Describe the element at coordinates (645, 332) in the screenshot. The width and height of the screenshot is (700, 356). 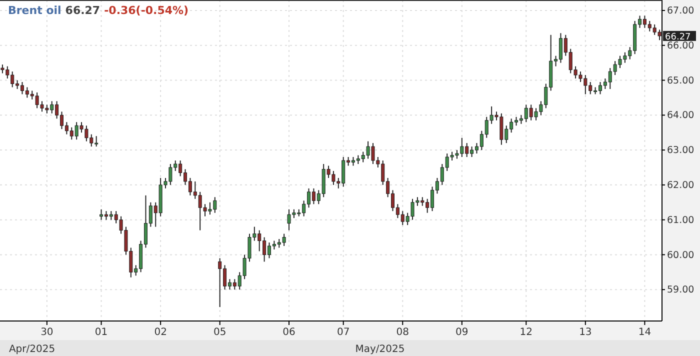
I see `x-tick-label: 14` at that location.